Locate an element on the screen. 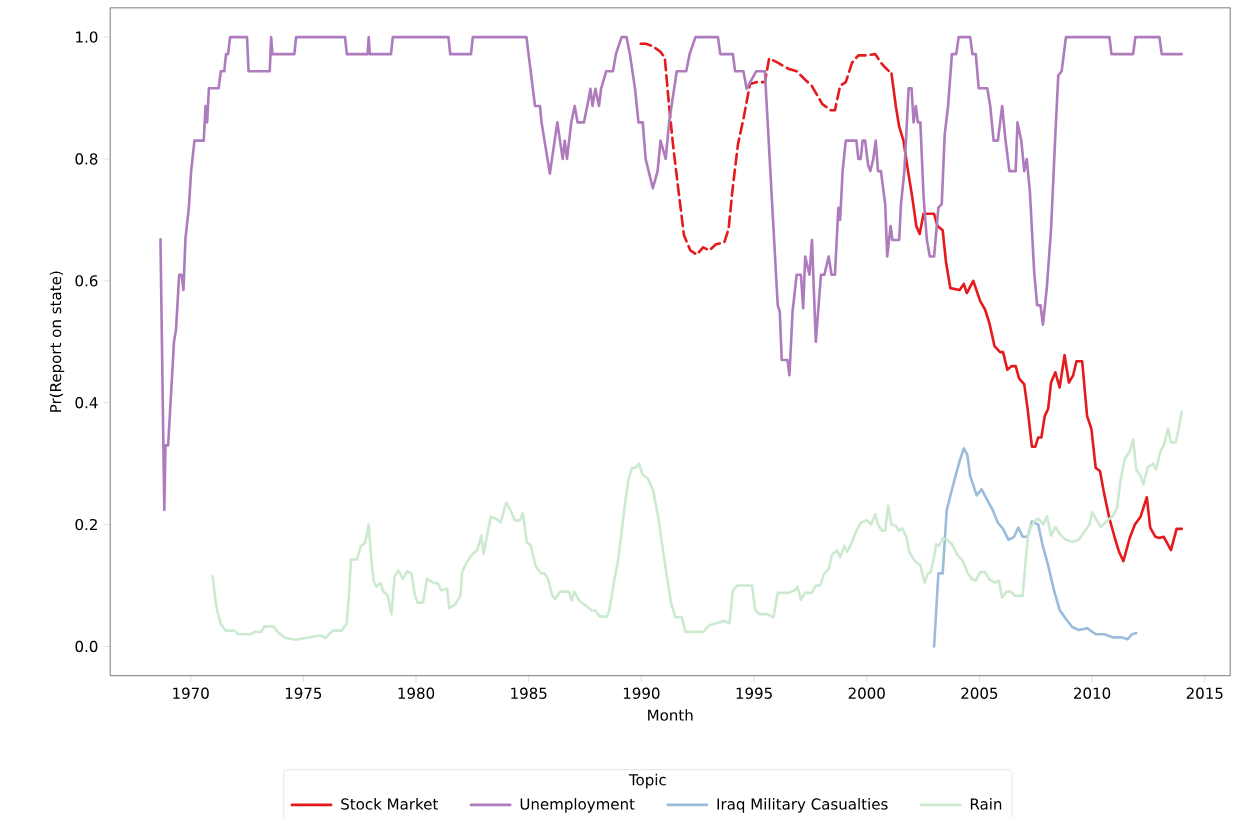 This screenshot has height=818, width=1241. y-tick-label: 1.0 is located at coordinates (87, 37).